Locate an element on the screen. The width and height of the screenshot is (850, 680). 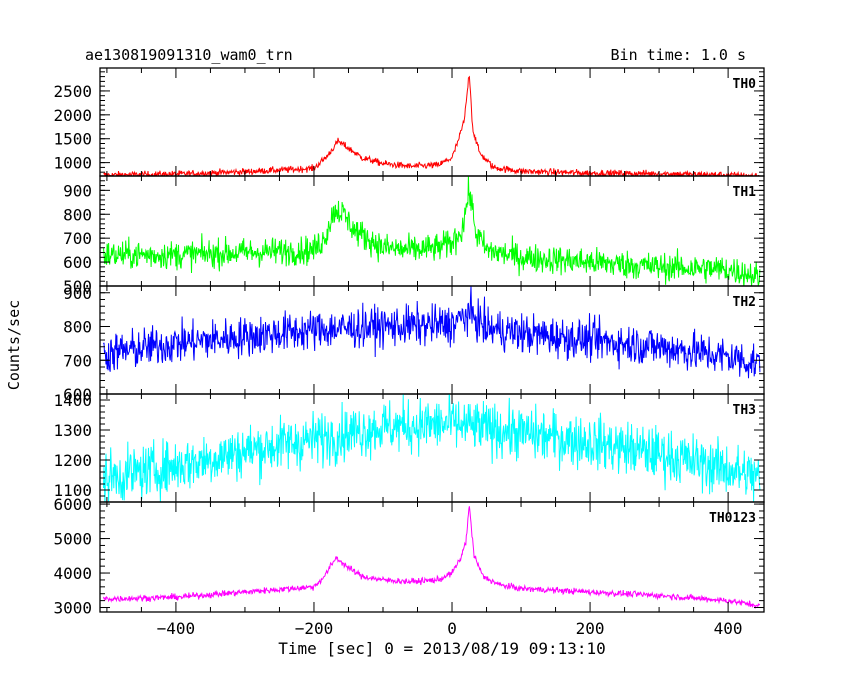
x-tick-label: −400 is located at coordinates (176, 628).